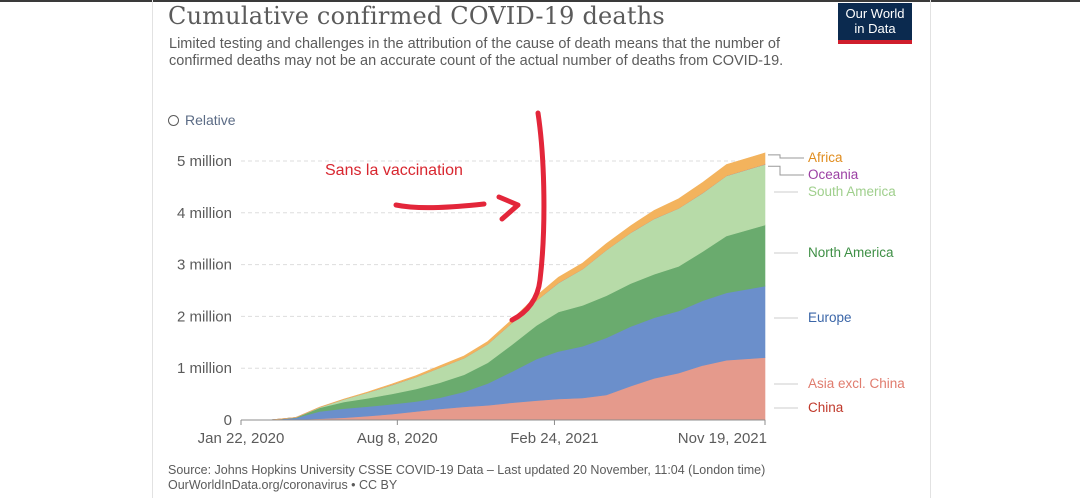 The width and height of the screenshot is (1080, 498). Describe the element at coordinates (826, 407) in the screenshot. I see `legend-label-china: China` at that location.